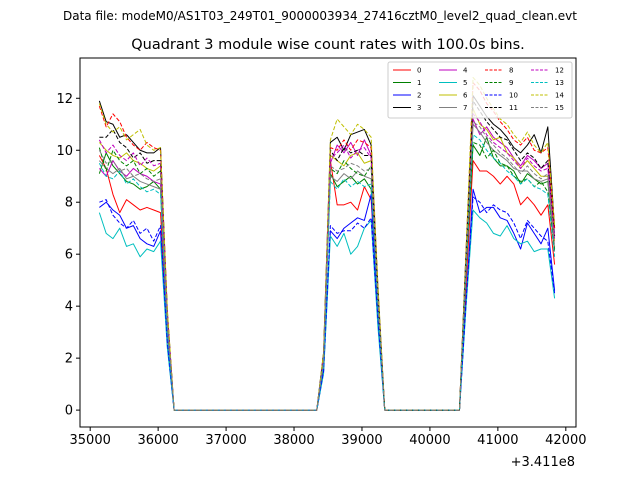  What do you see at coordinates (419, 71) in the screenshot?
I see `legend-label-0: 0` at bounding box center [419, 71].